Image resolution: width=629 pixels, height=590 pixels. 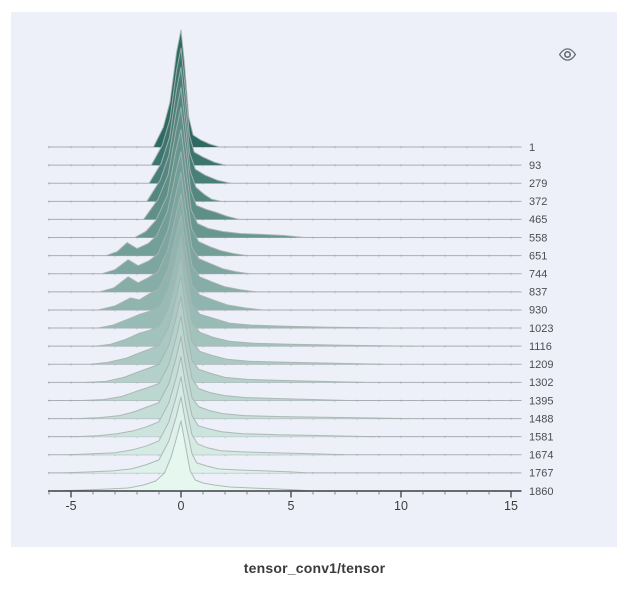 I want to click on step-label: 1395, so click(x=541, y=401).